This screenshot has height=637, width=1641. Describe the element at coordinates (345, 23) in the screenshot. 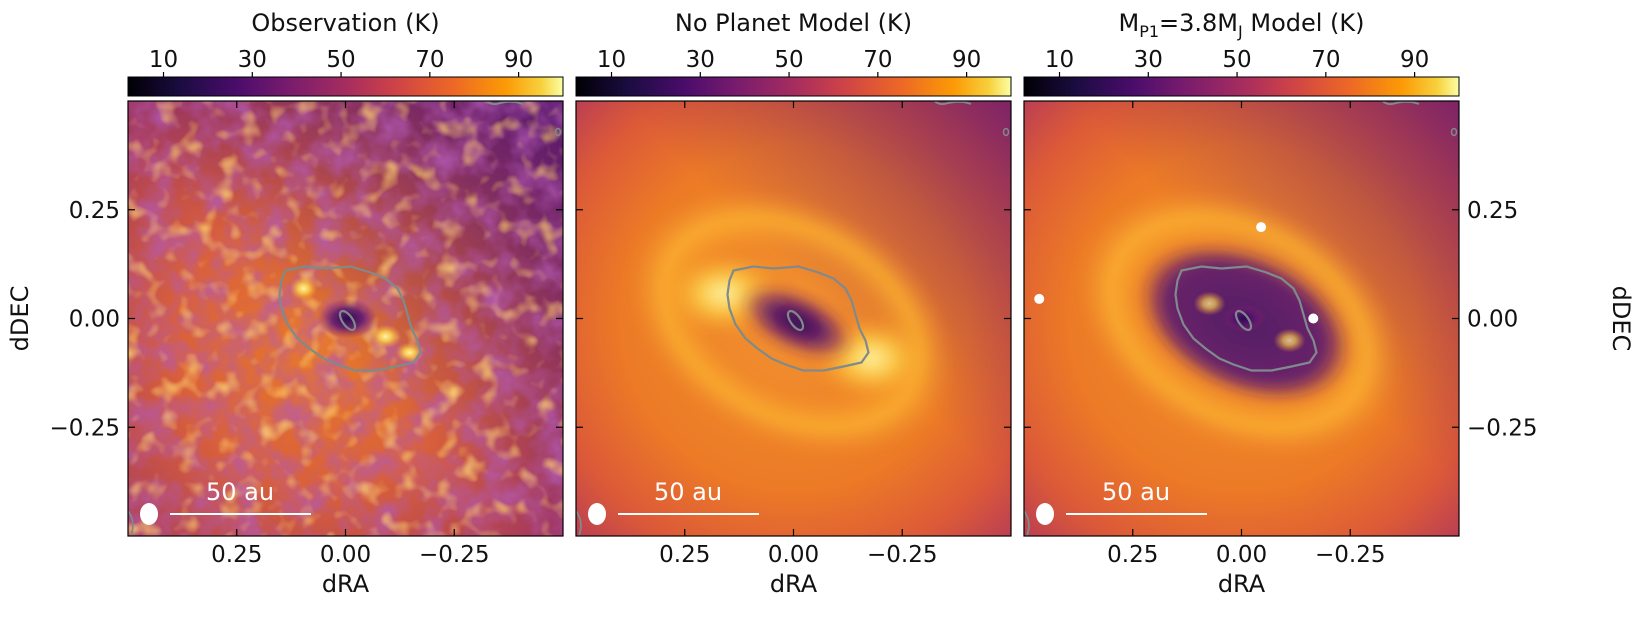

I see `panel-title: Observation (K)` at that location.